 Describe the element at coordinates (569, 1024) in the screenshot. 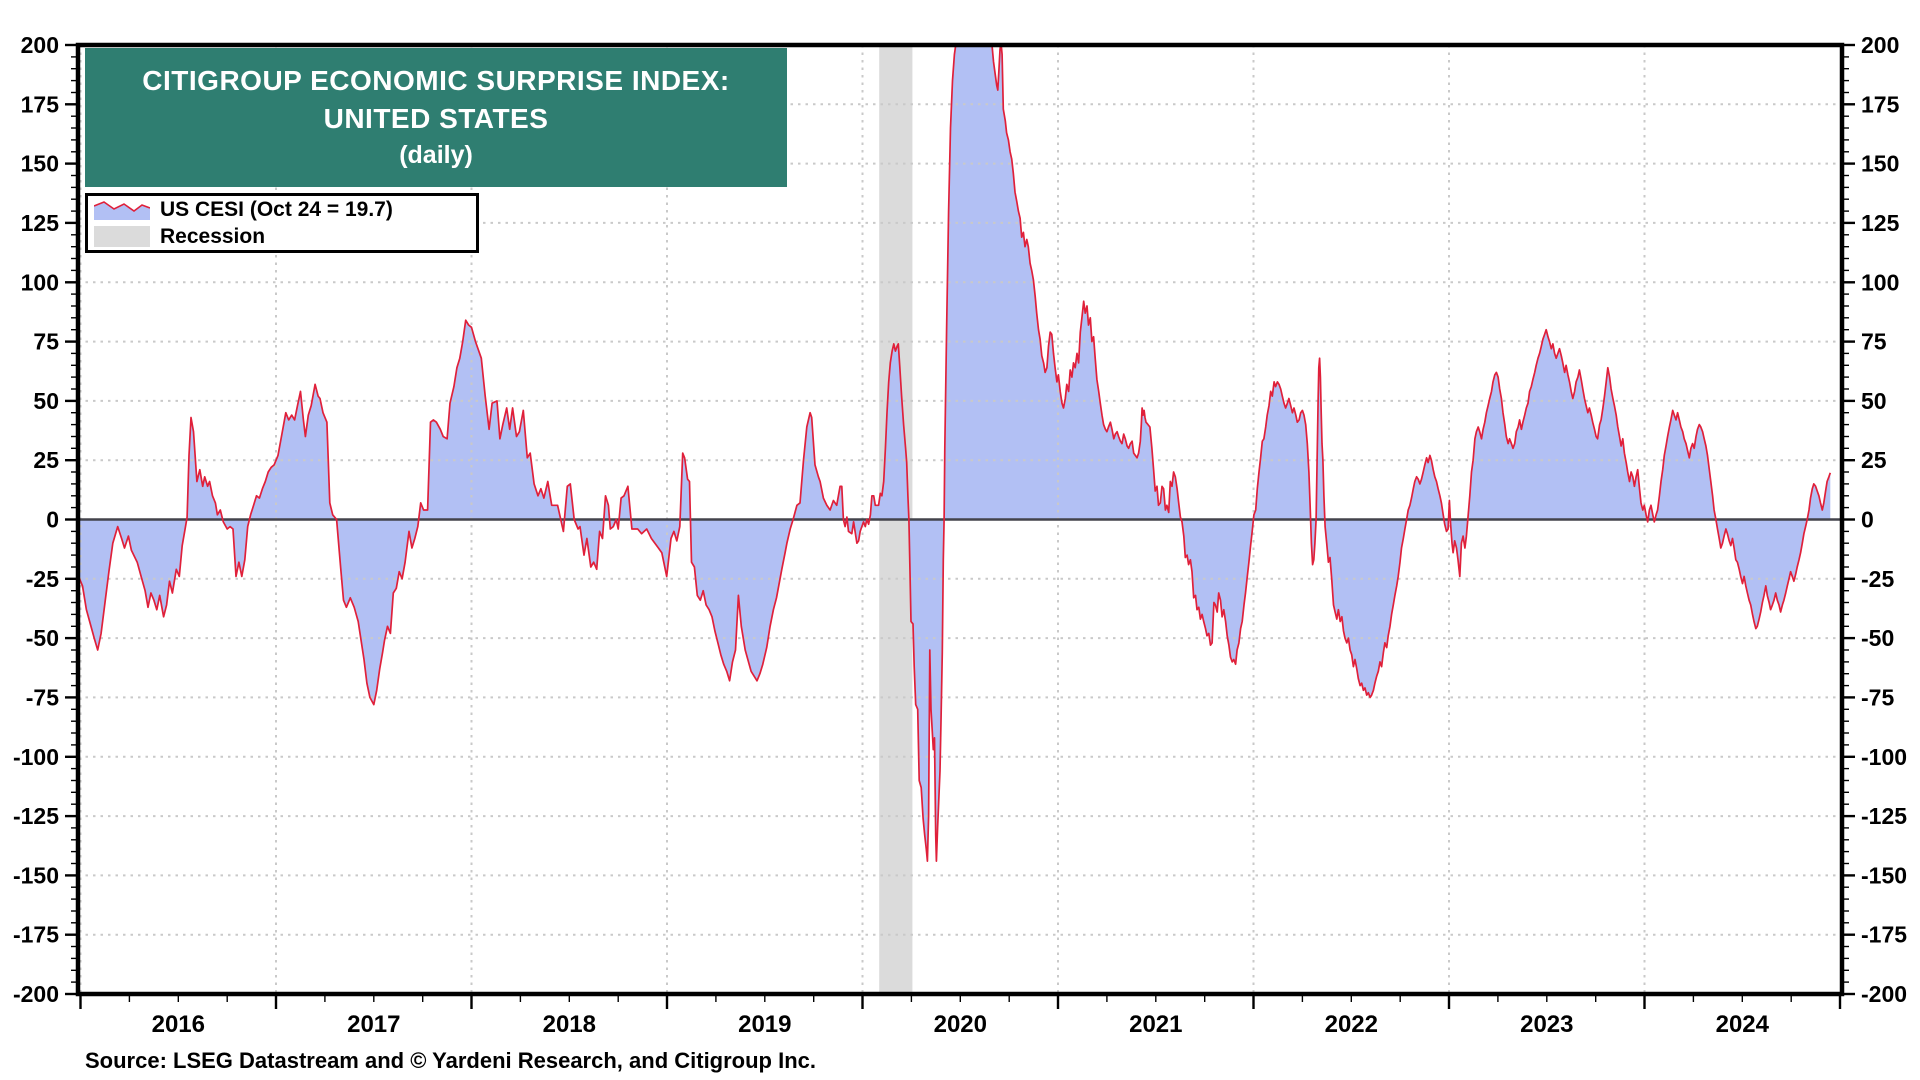

I see `svg-text: 2018` at that location.